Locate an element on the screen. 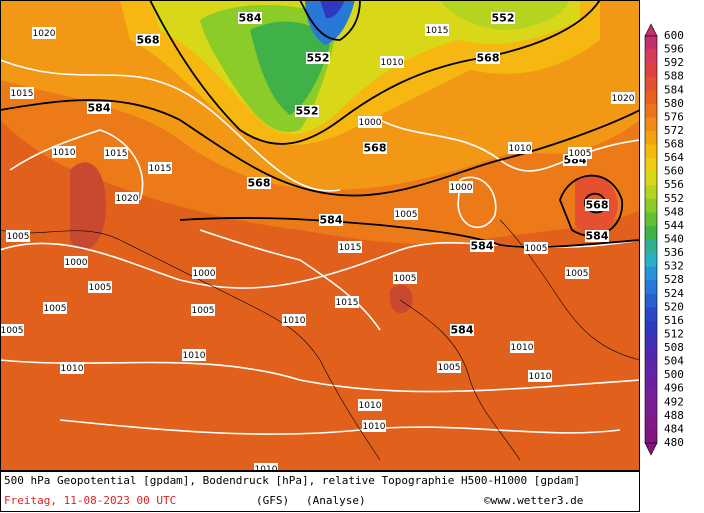  colorbar-label: 596 is located at coordinates (674, 49).